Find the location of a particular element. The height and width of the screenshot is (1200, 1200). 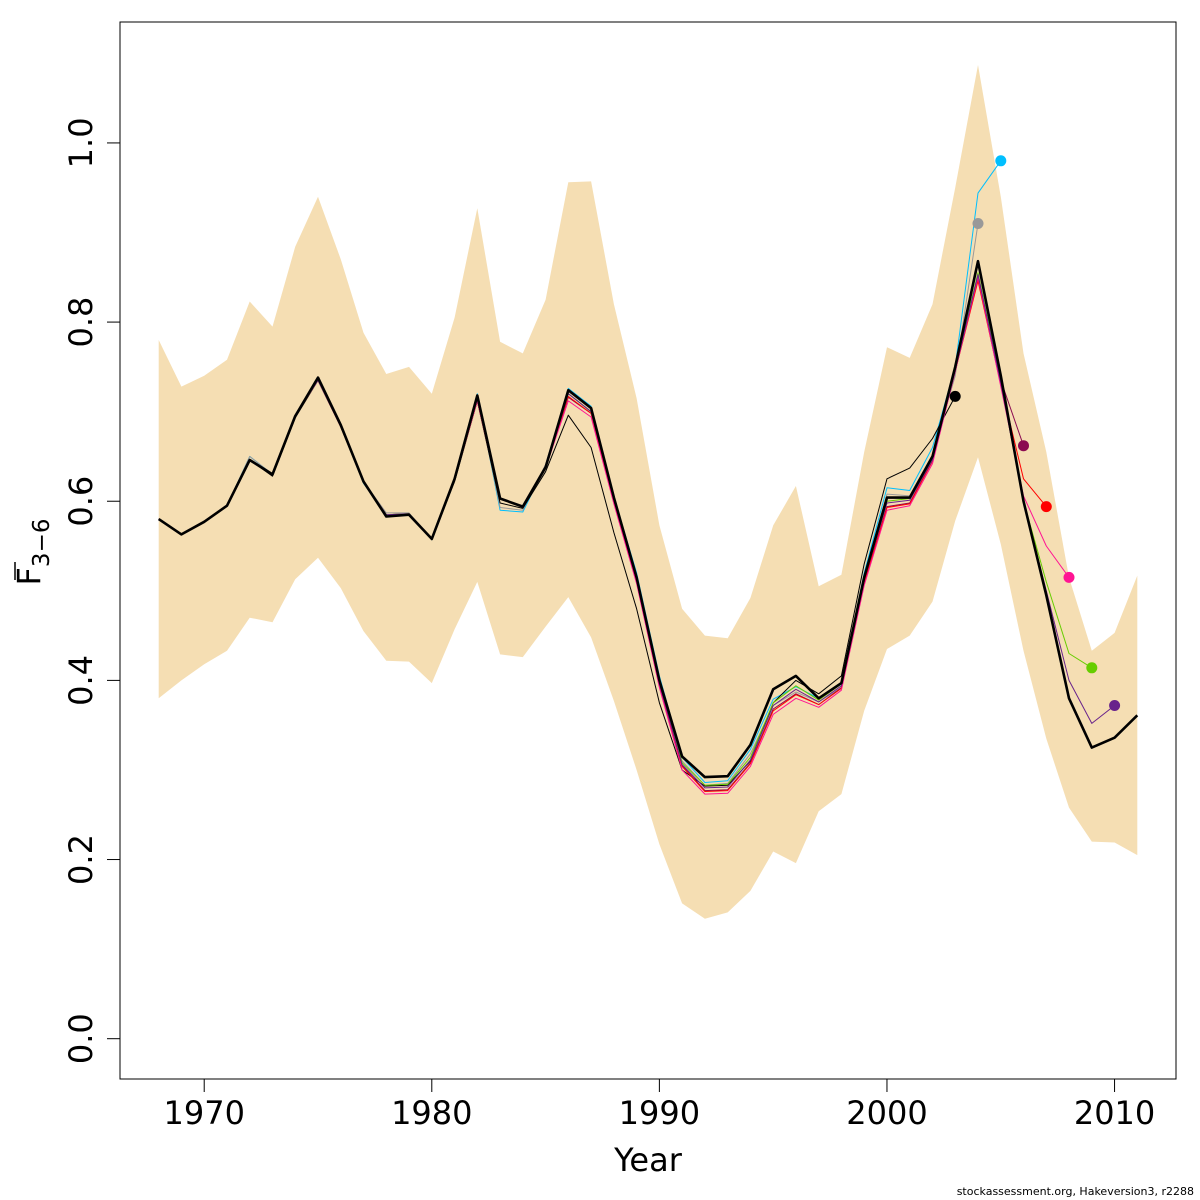

y-tick-label: 0.0 is located at coordinates (81, 1038).